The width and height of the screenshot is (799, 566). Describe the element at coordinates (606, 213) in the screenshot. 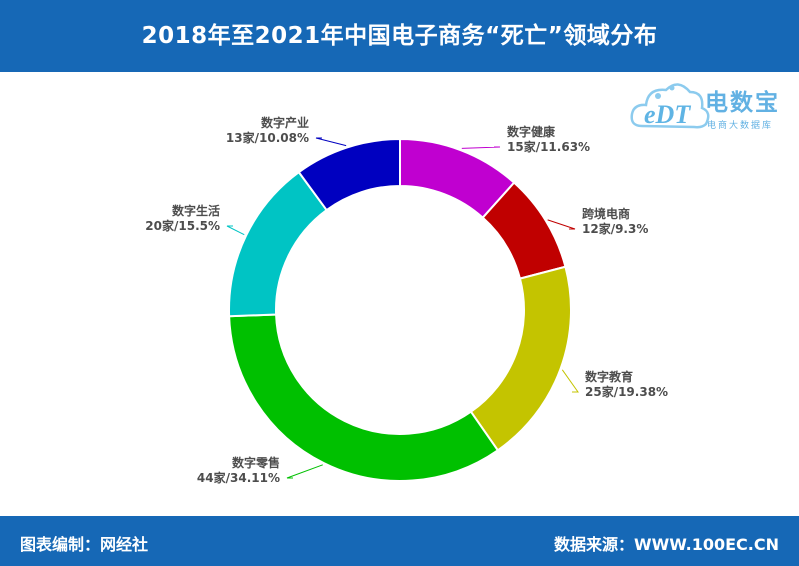

I see `slice-label-2: 跨境电商` at that location.